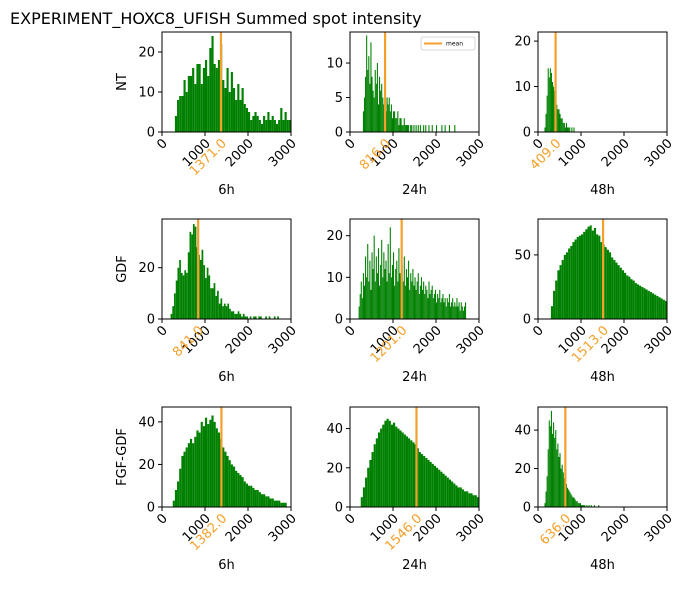 The height and width of the screenshot is (590, 694). Describe the element at coordinates (240, 528) in the screenshot. I see `x-tick-label: 2000` at that location.